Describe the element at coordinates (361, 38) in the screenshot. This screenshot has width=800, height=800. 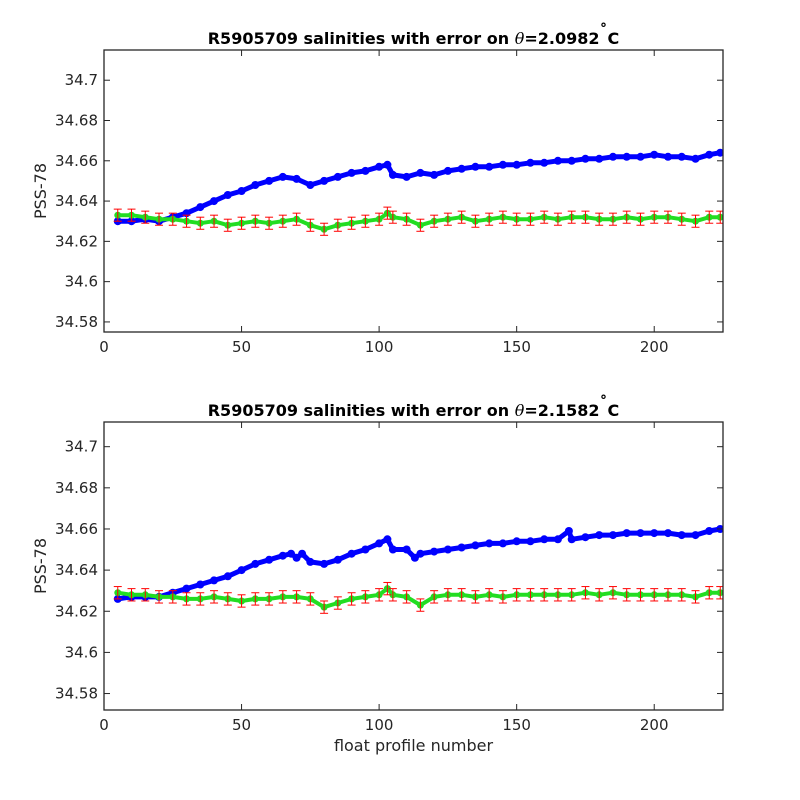
I see `title-prefix: R5905709 salinities with error on` at that location.